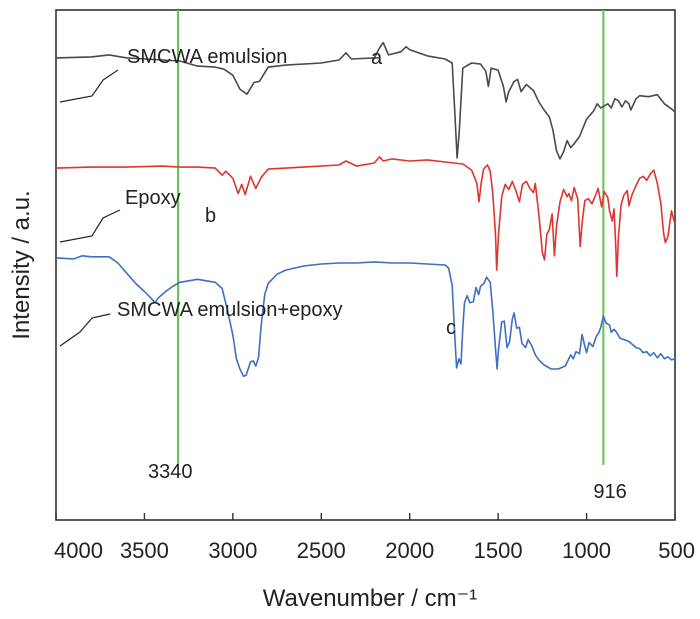 This screenshot has height=619, width=700. I want to click on x-tick-label-3000: 3000, so click(232, 550).